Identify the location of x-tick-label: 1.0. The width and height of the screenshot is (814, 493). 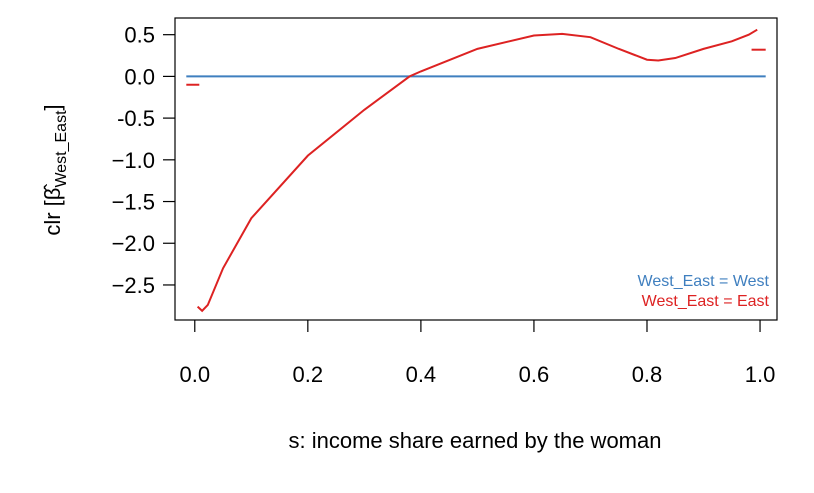
(760, 374).